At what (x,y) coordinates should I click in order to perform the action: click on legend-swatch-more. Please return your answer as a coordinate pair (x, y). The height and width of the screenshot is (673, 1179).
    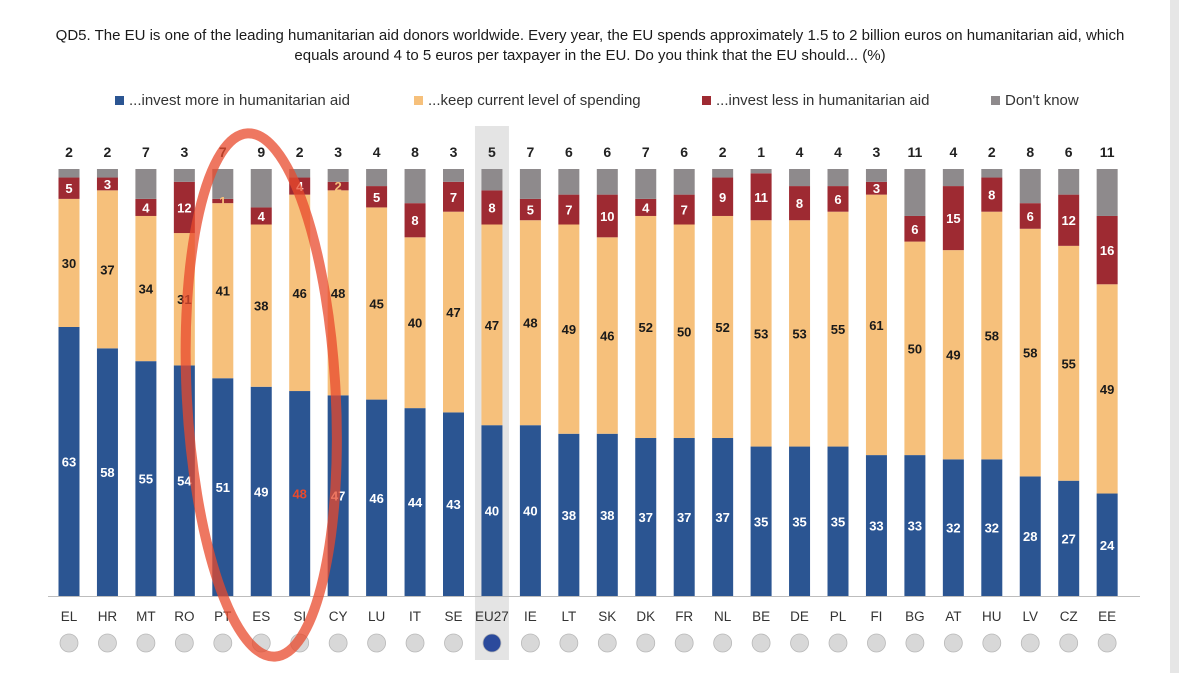
    Looking at the image, I should click on (119, 100).